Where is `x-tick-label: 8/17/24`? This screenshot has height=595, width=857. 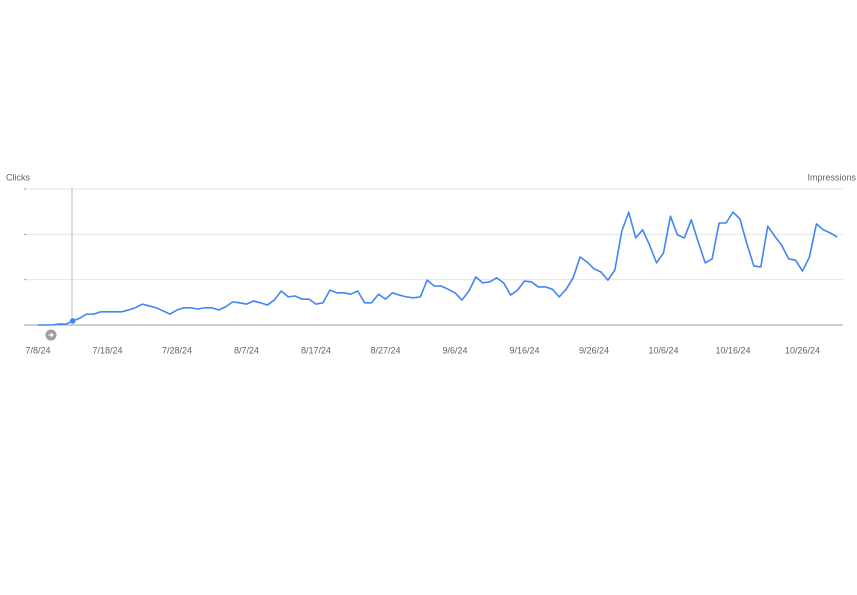
x-tick-label: 8/17/24 is located at coordinates (316, 350).